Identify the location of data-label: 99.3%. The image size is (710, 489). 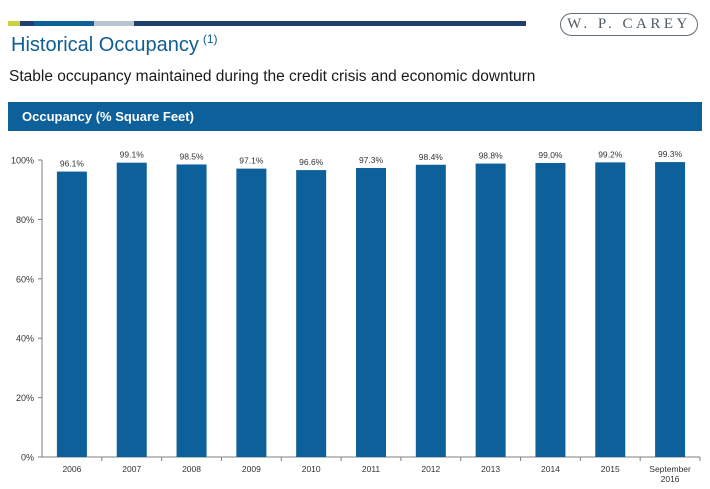
(670, 154).